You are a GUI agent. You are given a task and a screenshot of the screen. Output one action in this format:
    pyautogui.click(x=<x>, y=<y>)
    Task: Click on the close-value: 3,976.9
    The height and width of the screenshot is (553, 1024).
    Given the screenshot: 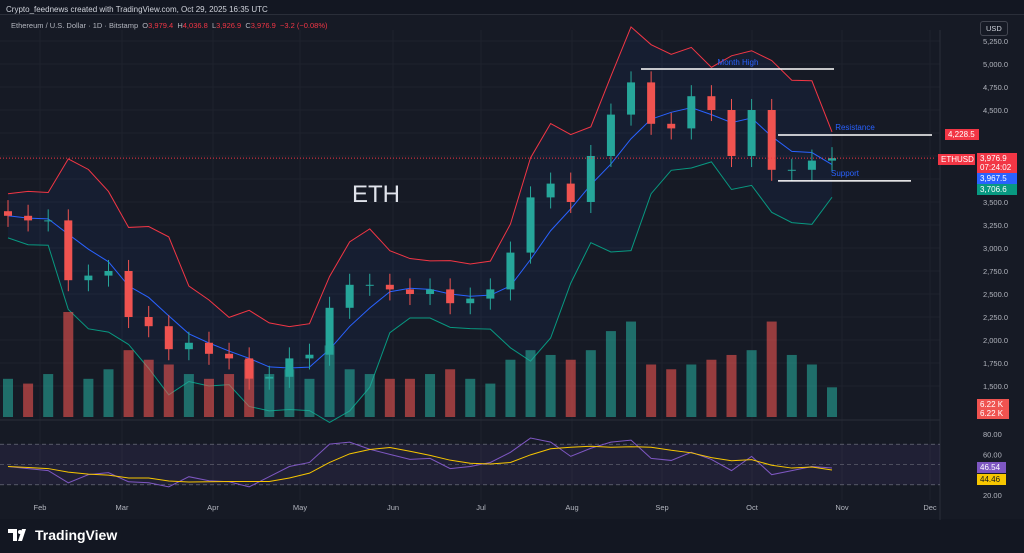 What is the action you would take?
    pyautogui.click(x=263, y=25)
    